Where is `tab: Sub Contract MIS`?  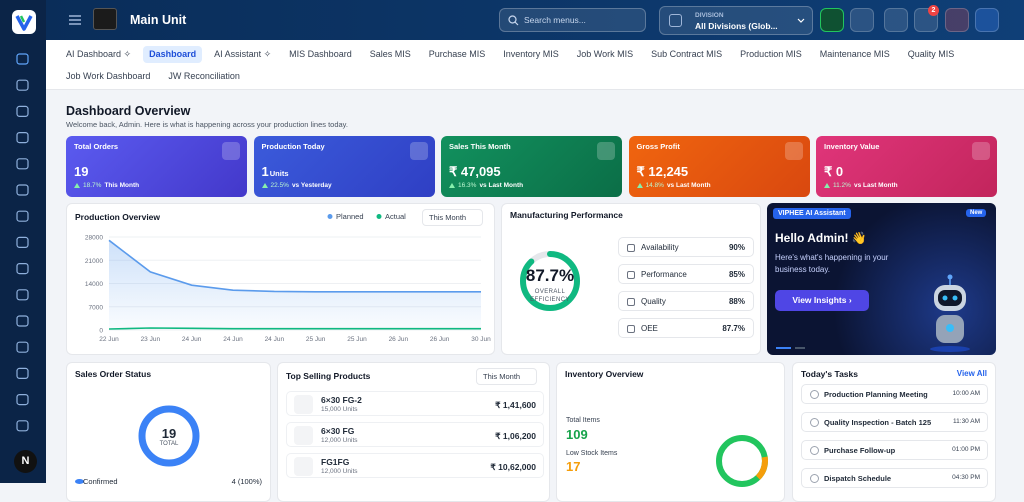 tab: Sub Contract MIS is located at coordinates (687, 54).